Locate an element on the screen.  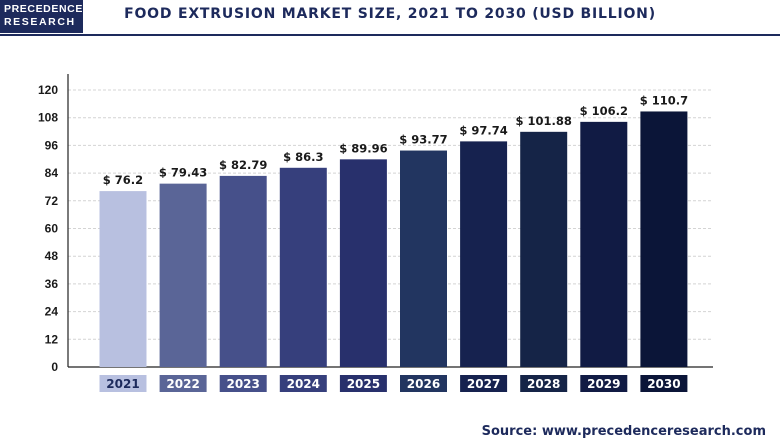
y-tick-label: 24 is located at coordinates (52, 312).